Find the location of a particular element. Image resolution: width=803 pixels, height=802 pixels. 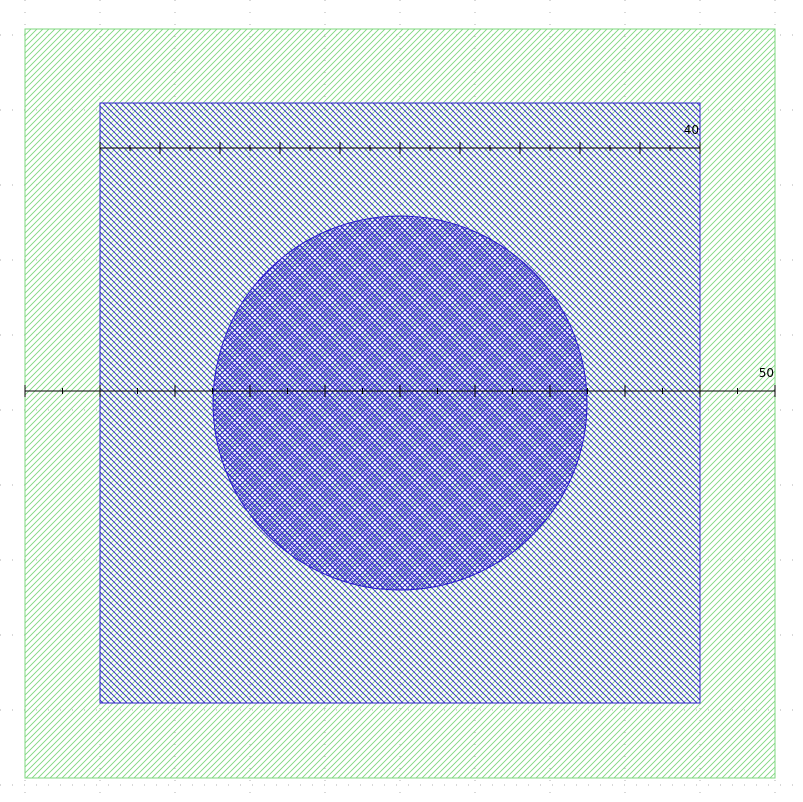

top-axis-ticks is located at coordinates (400, 148).